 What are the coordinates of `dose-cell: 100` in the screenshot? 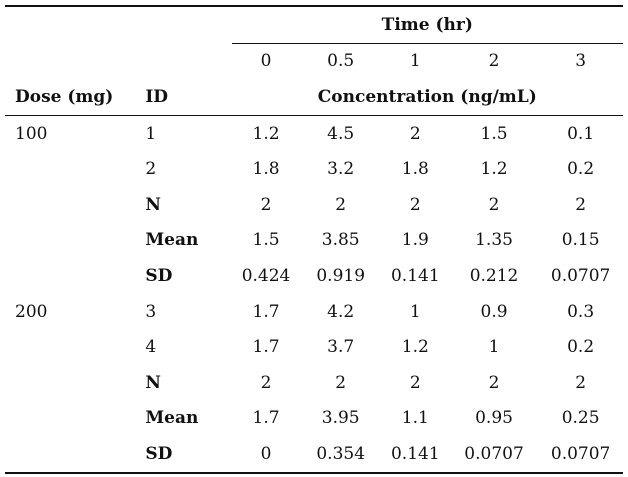 It's located at (75, 133).